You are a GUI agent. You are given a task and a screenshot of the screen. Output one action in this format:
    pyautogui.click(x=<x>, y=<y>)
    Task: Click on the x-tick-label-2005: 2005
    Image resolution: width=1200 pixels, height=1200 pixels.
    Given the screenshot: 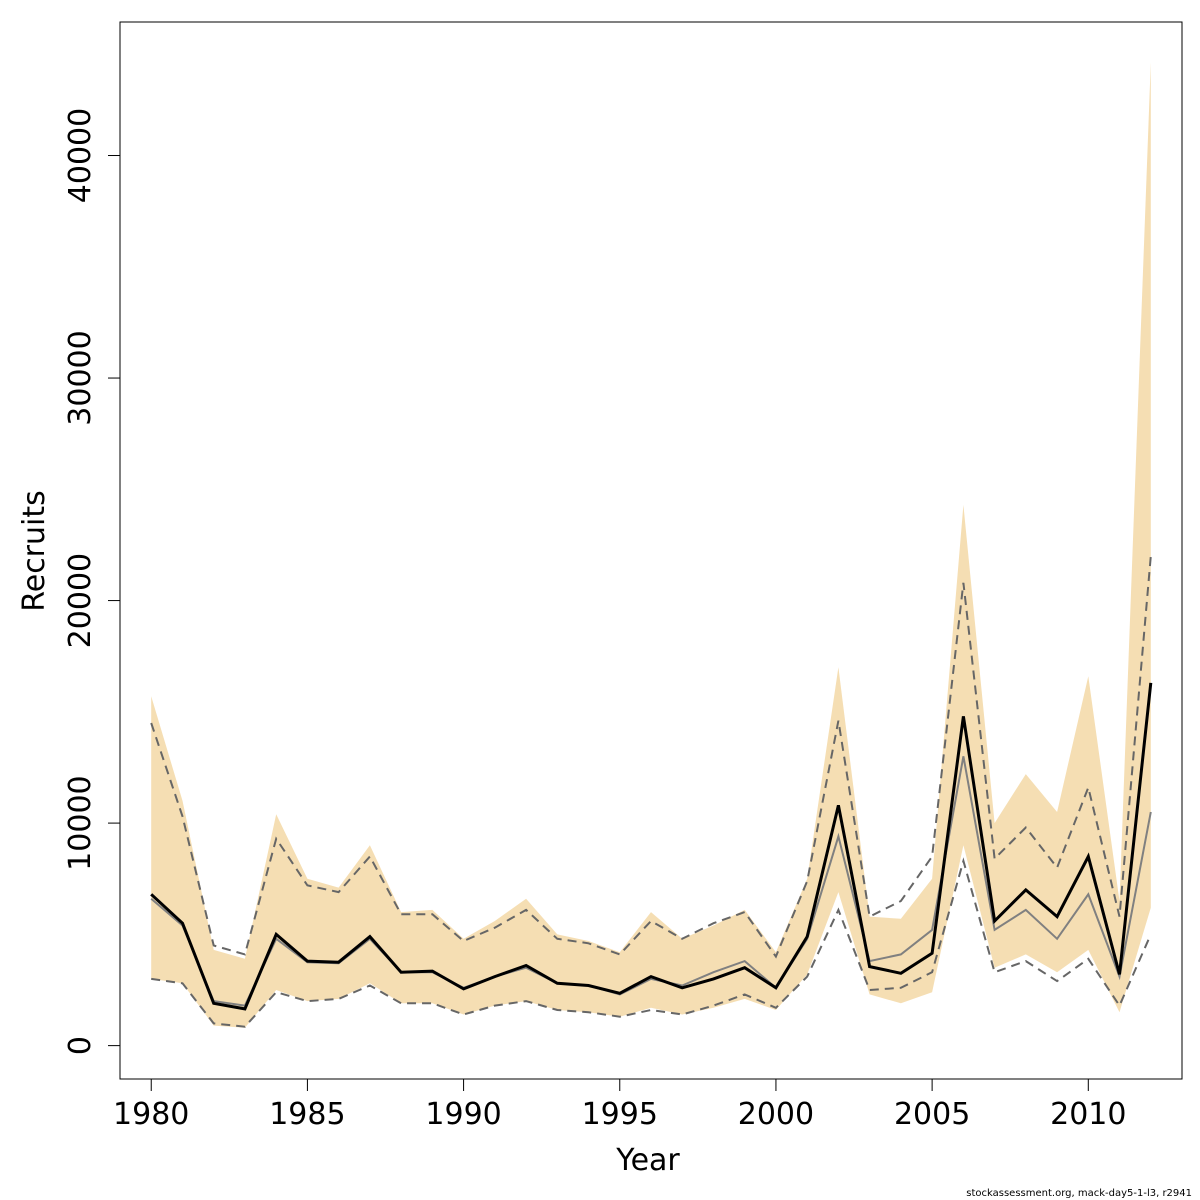 What is the action you would take?
    pyautogui.click(x=932, y=1114)
    